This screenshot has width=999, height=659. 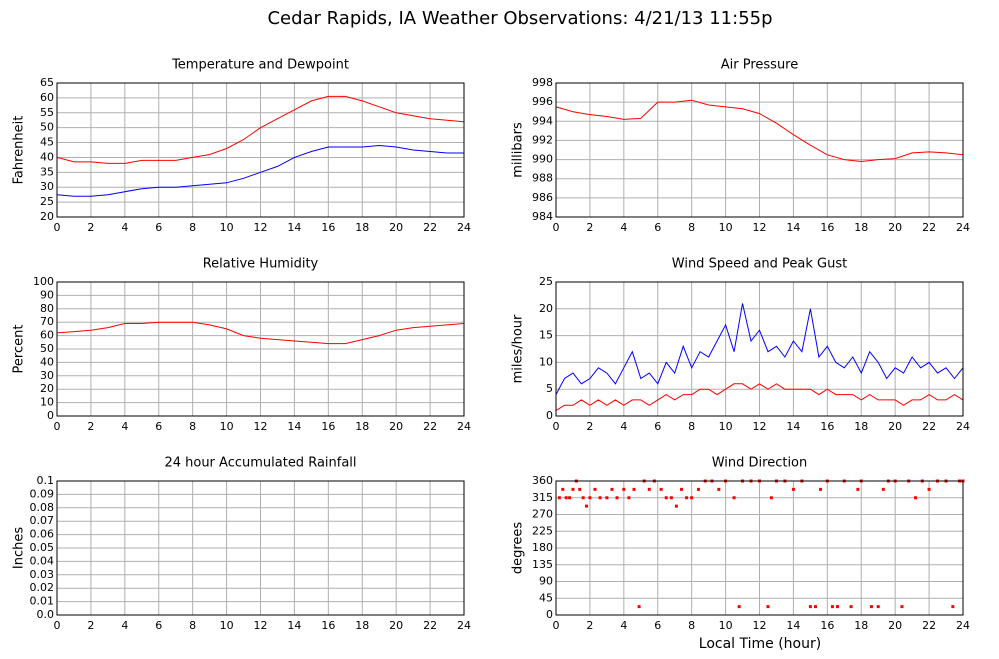 I want to click on y-tick-label: 0, so click(x=50, y=415).